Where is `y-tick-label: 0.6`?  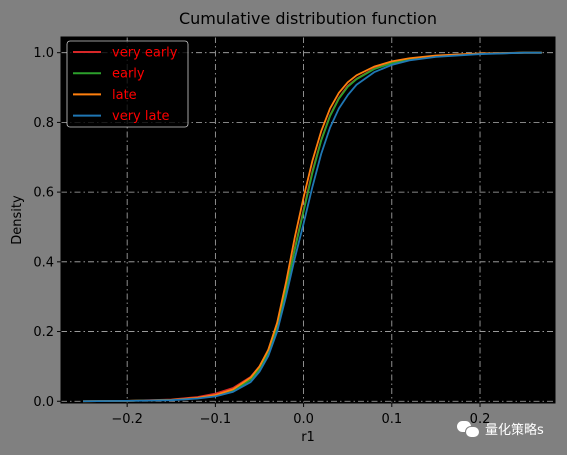
y-tick-label: 0.6 is located at coordinates (43, 193).